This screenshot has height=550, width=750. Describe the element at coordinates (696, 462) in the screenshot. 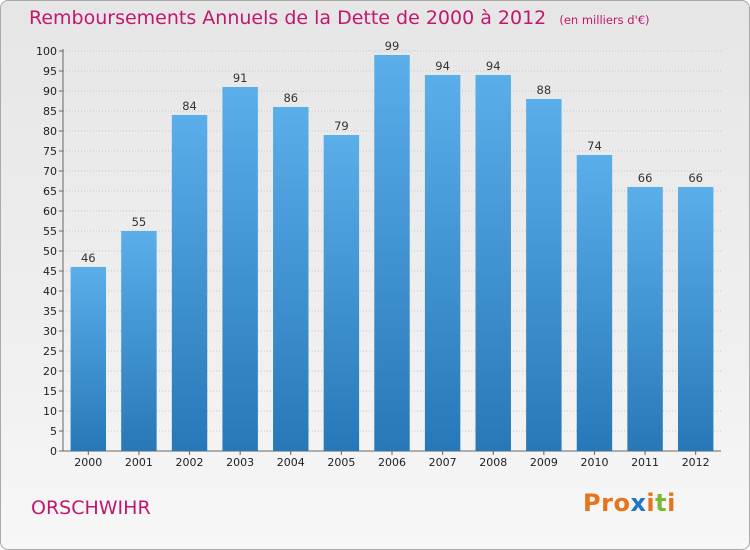

I see `x-tick-label: 2012` at that location.